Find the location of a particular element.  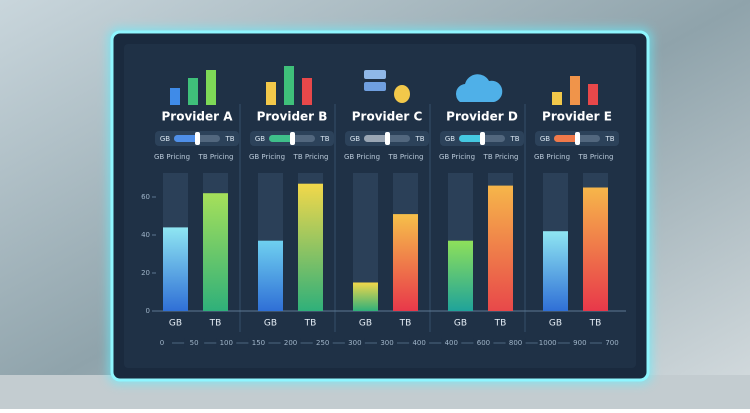

panel-title: Provider E is located at coordinates (577, 117).